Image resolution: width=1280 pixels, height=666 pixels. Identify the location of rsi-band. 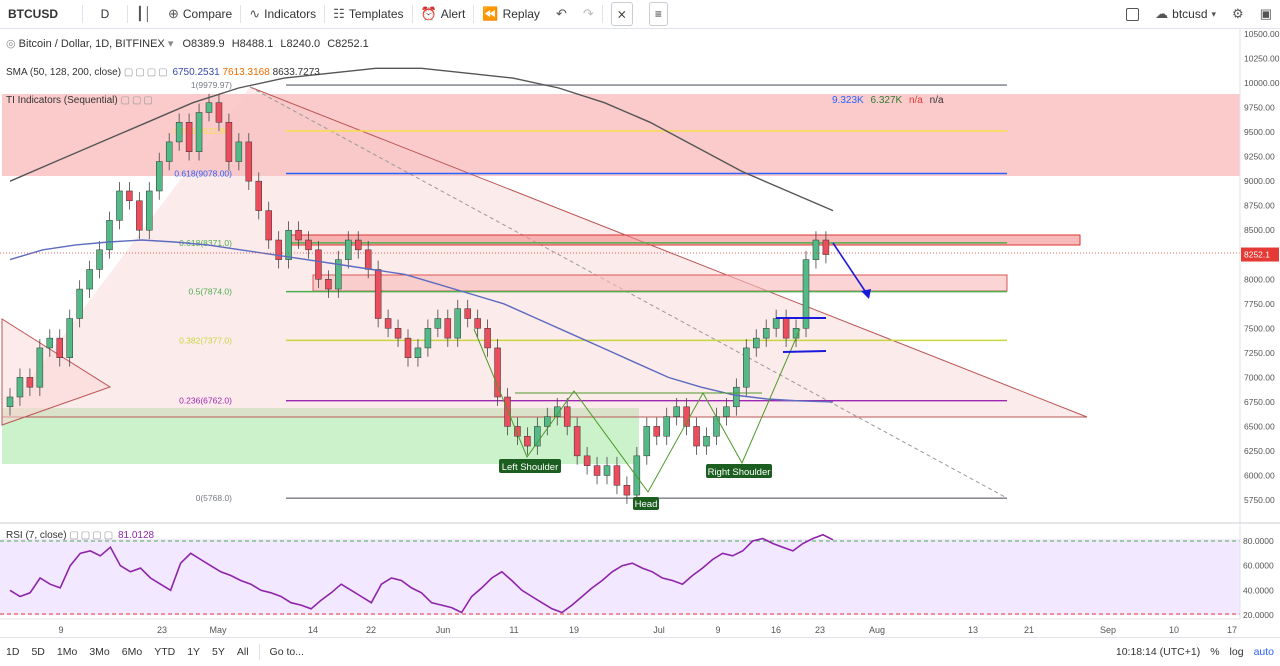
(620, 577).